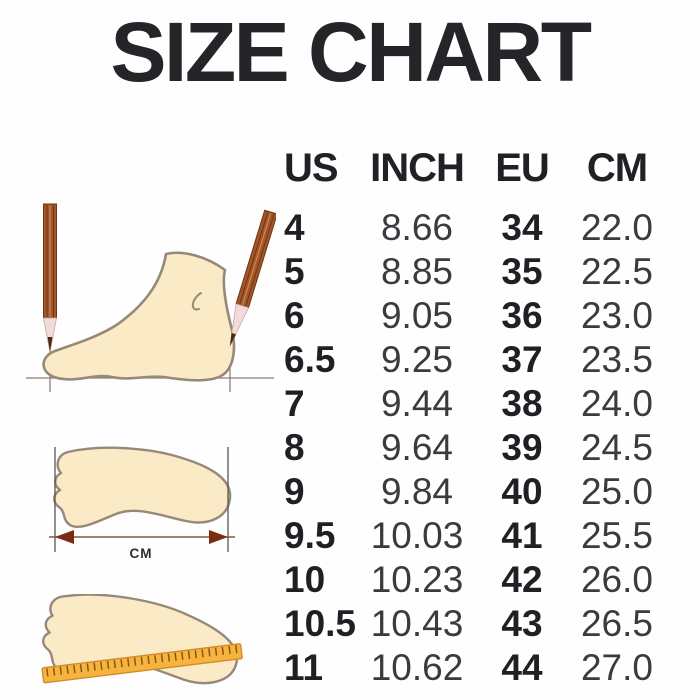 The height and width of the screenshot is (700, 700). Describe the element at coordinates (50, 278) in the screenshot. I see `left-pencil-icon` at that location.